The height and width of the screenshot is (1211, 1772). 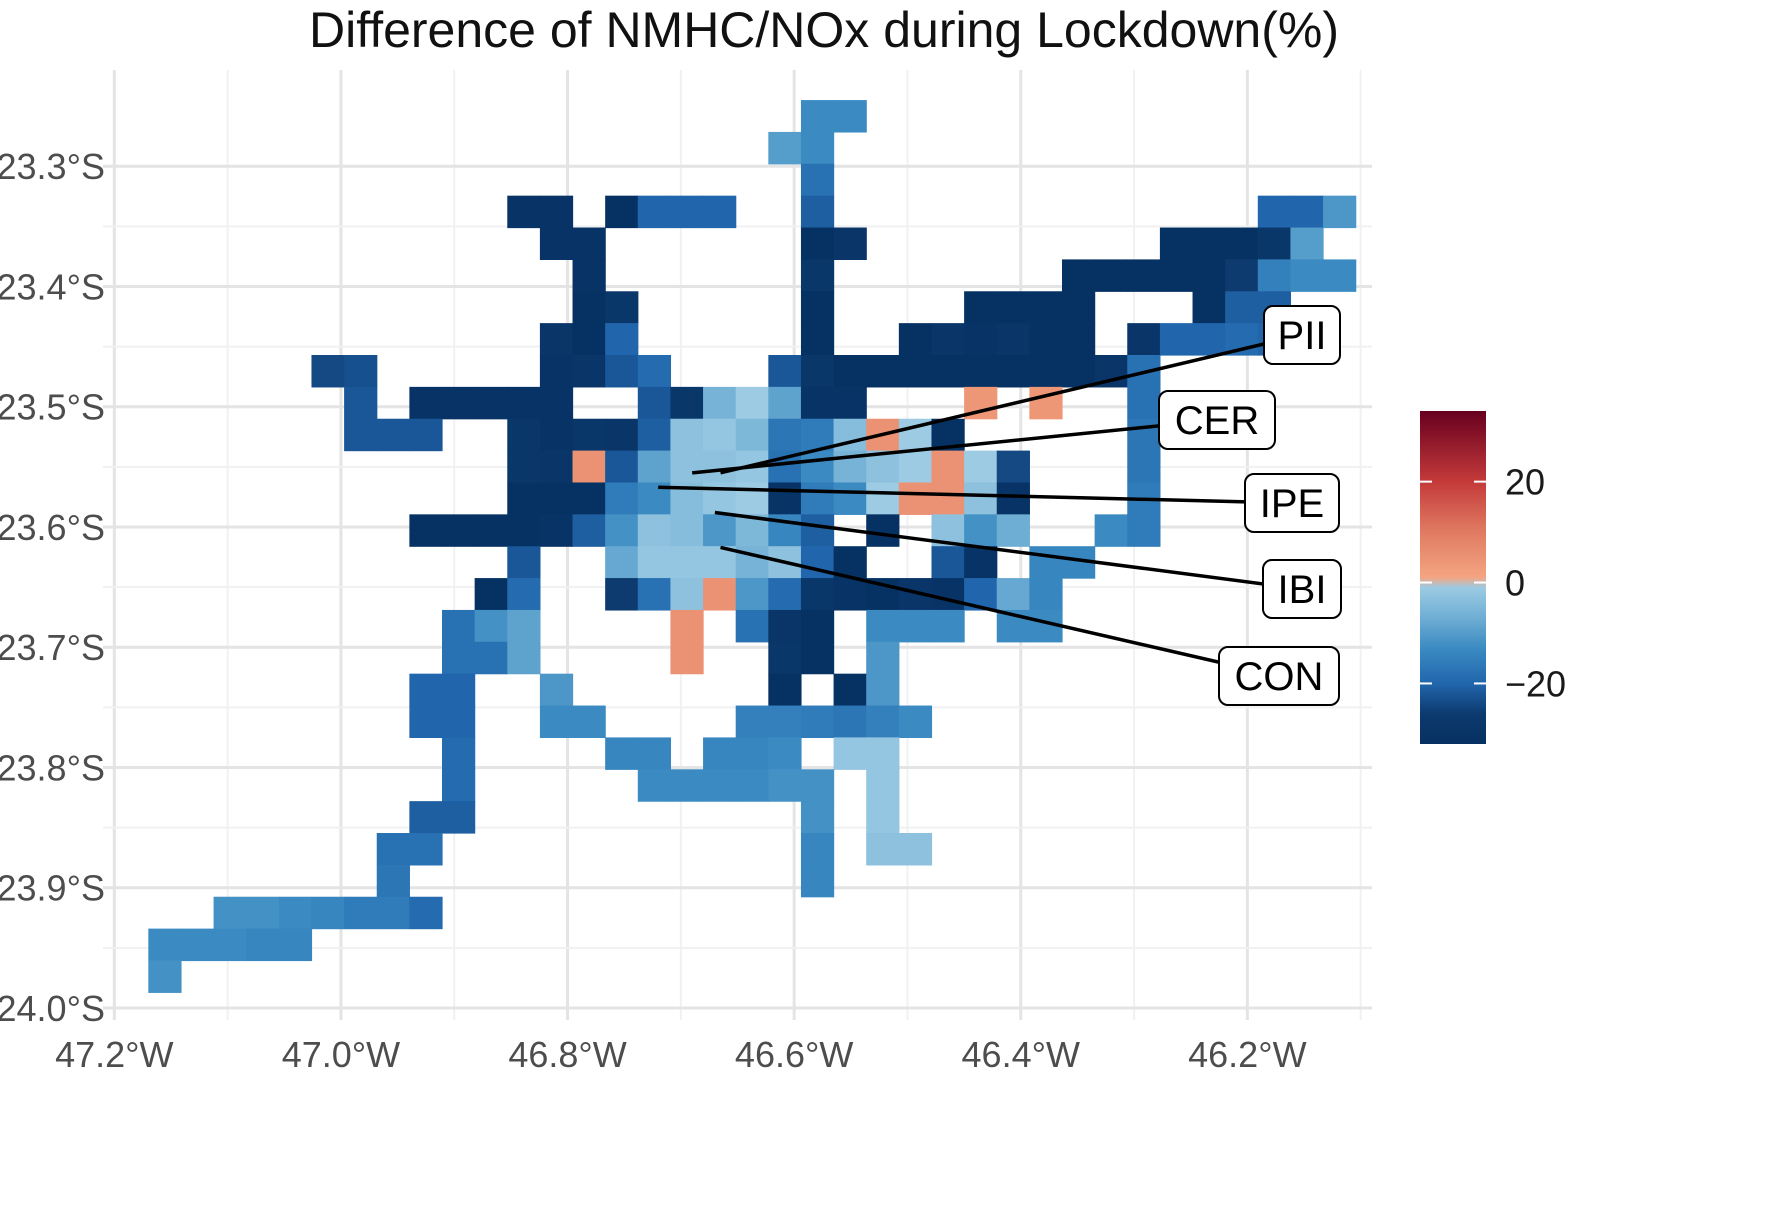 What do you see at coordinates (785, 403) in the screenshot?
I see `heatmap-cell: -9%` at bounding box center [785, 403].